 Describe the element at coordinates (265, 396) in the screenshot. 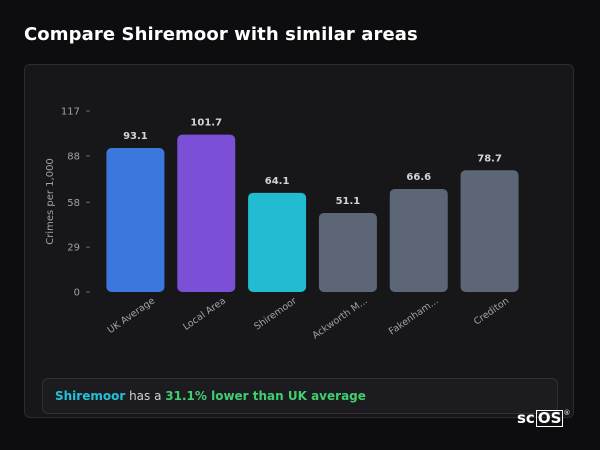

I see `summary-comparison: 31.1% lower than UK average` at that location.